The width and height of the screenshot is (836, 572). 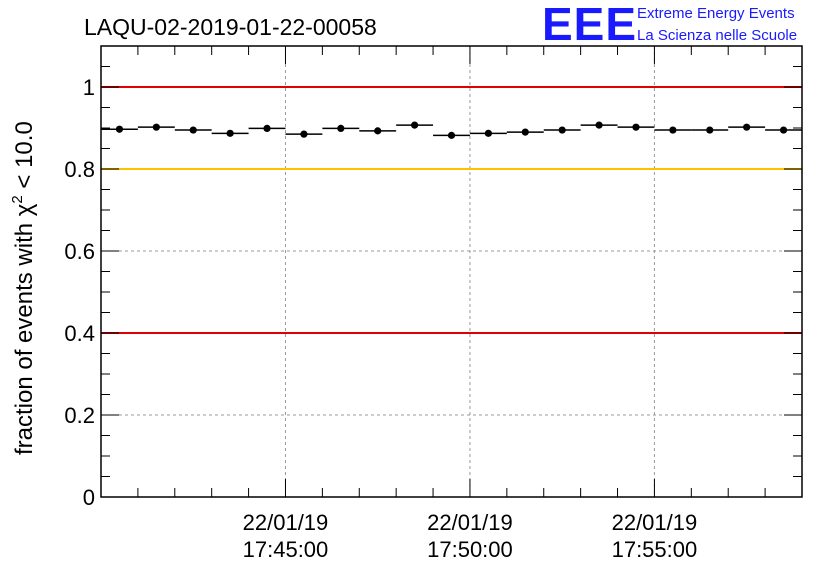 I want to click on eee-logo-line2: La Scienza nelle Scuole, so click(x=717, y=35).